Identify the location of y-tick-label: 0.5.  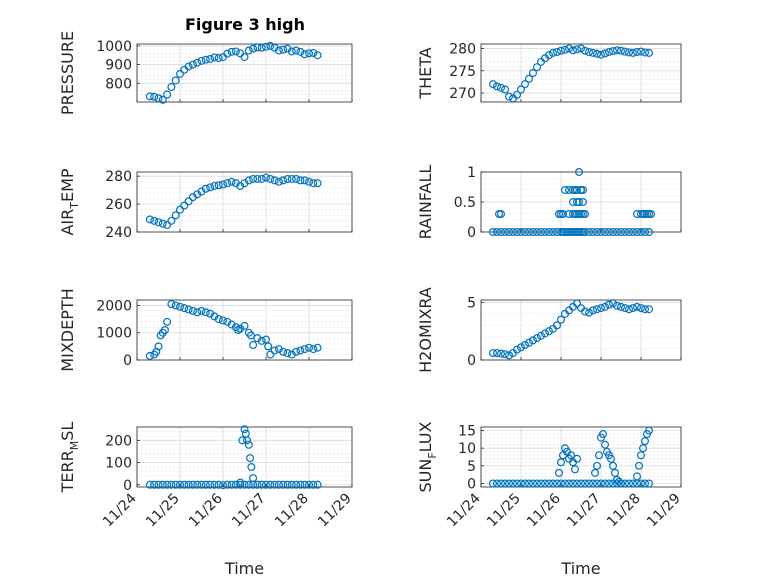
(465, 203).